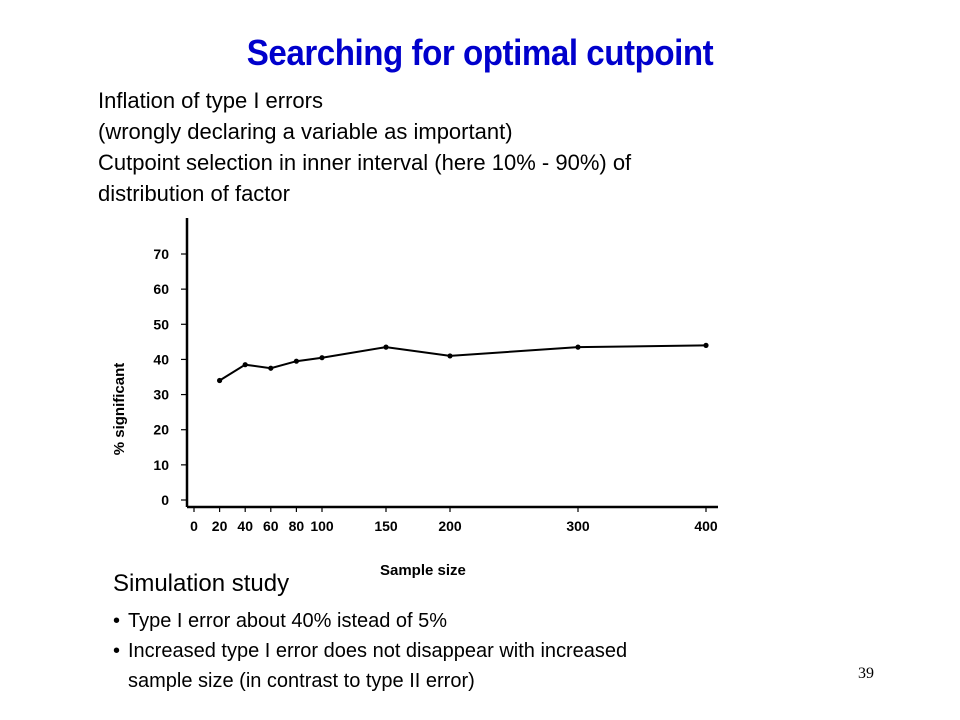 The width and height of the screenshot is (960, 720). I want to click on simulation-heading: Simulation study, so click(201, 583).